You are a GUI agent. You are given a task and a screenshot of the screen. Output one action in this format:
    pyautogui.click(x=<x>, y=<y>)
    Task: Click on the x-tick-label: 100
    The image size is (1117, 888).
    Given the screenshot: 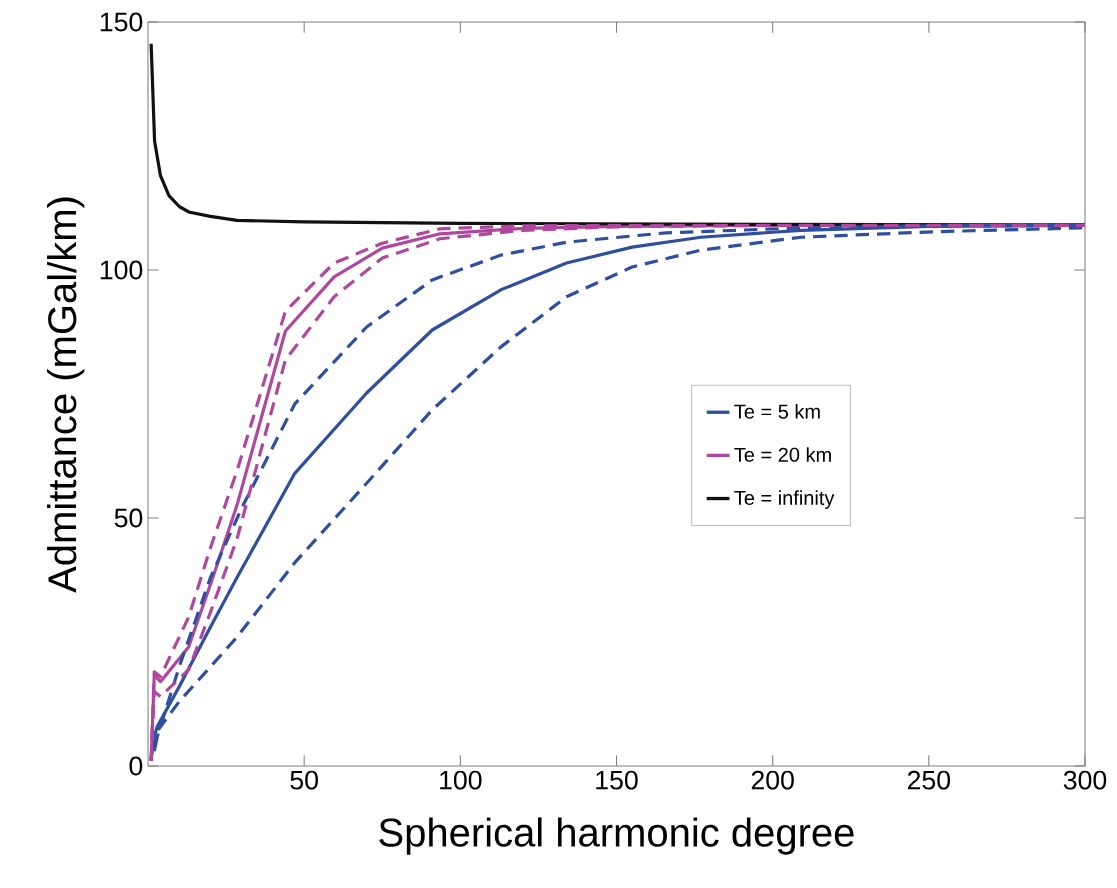 What is the action you would take?
    pyautogui.click(x=461, y=780)
    